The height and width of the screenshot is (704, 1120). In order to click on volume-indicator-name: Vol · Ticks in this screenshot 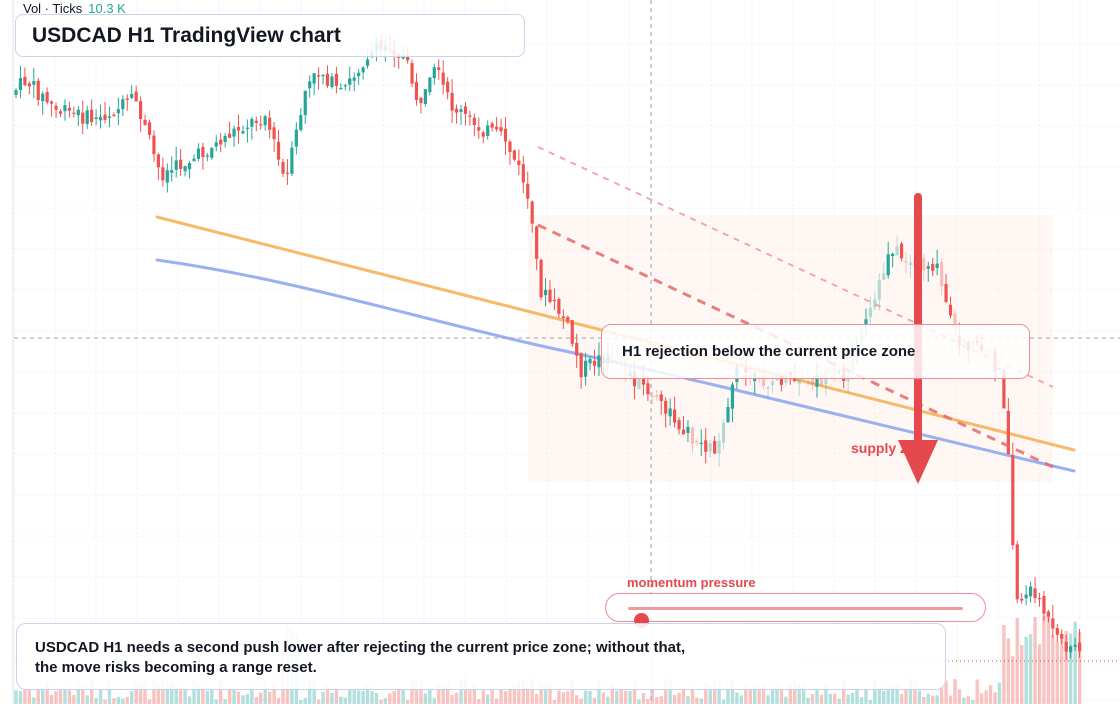, I will do `click(53, 8)`.